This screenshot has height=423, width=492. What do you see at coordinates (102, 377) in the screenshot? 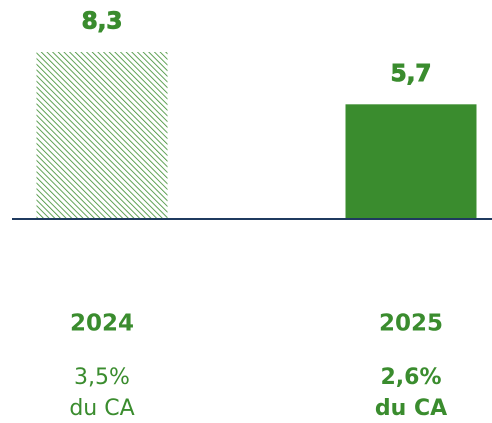
I see `note: 3,5%` at bounding box center [102, 377].